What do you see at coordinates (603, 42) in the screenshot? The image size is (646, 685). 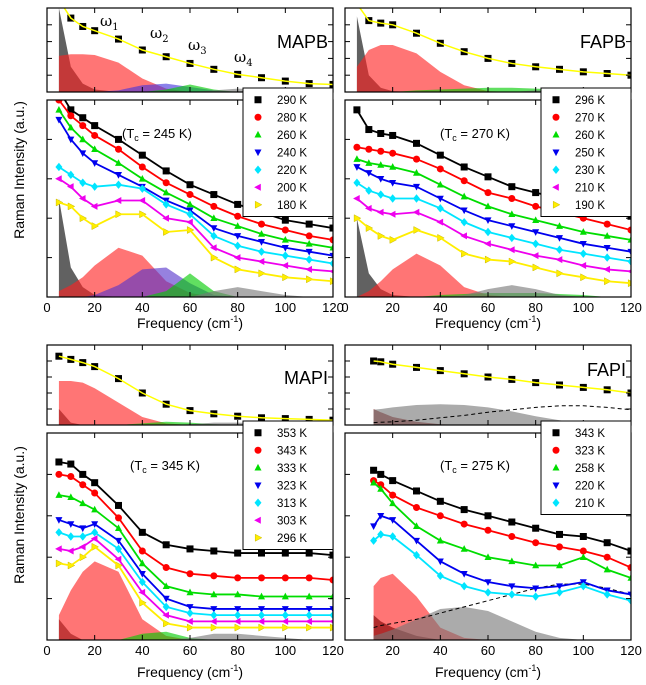 I see `panel-title: FAPB` at bounding box center [603, 42].